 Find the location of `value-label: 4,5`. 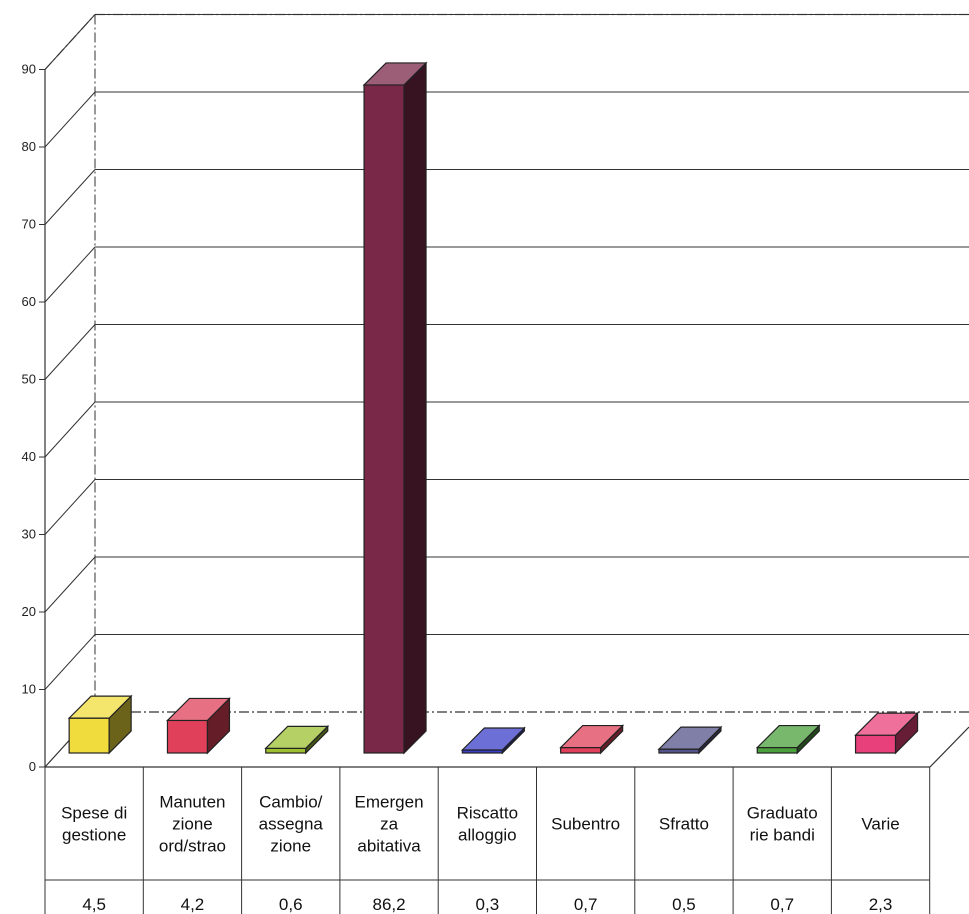

value-label: 4,5 is located at coordinates (94, 904).